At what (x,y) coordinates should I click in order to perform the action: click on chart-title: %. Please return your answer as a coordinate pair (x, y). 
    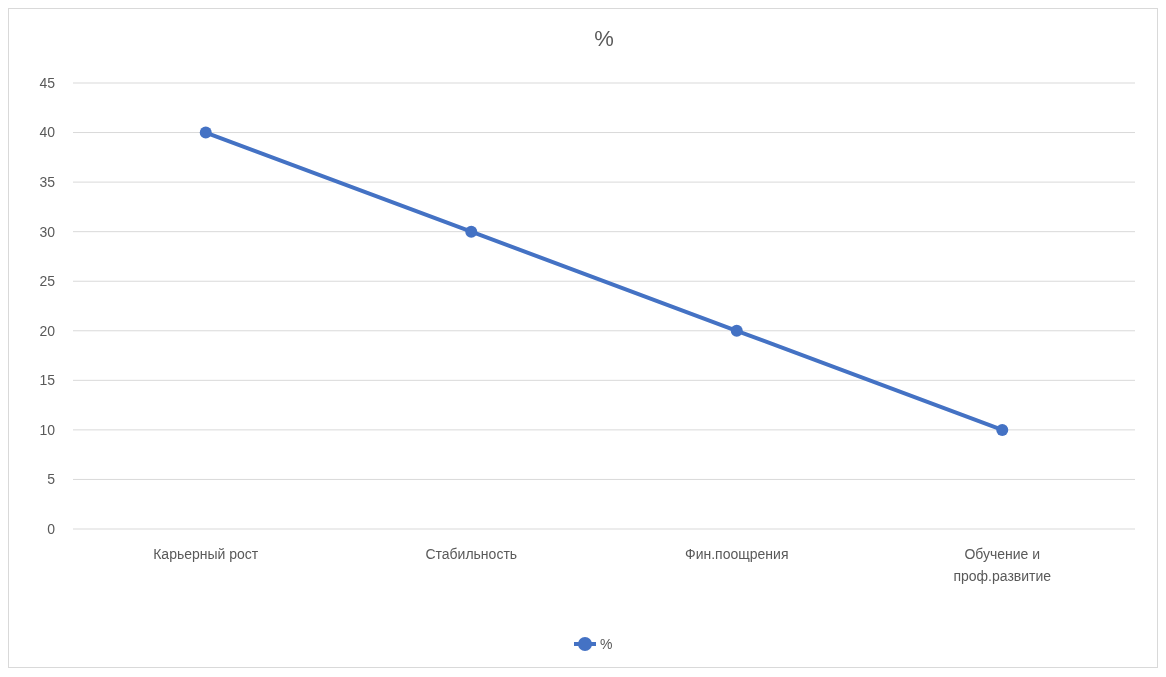
    Looking at the image, I should click on (604, 38).